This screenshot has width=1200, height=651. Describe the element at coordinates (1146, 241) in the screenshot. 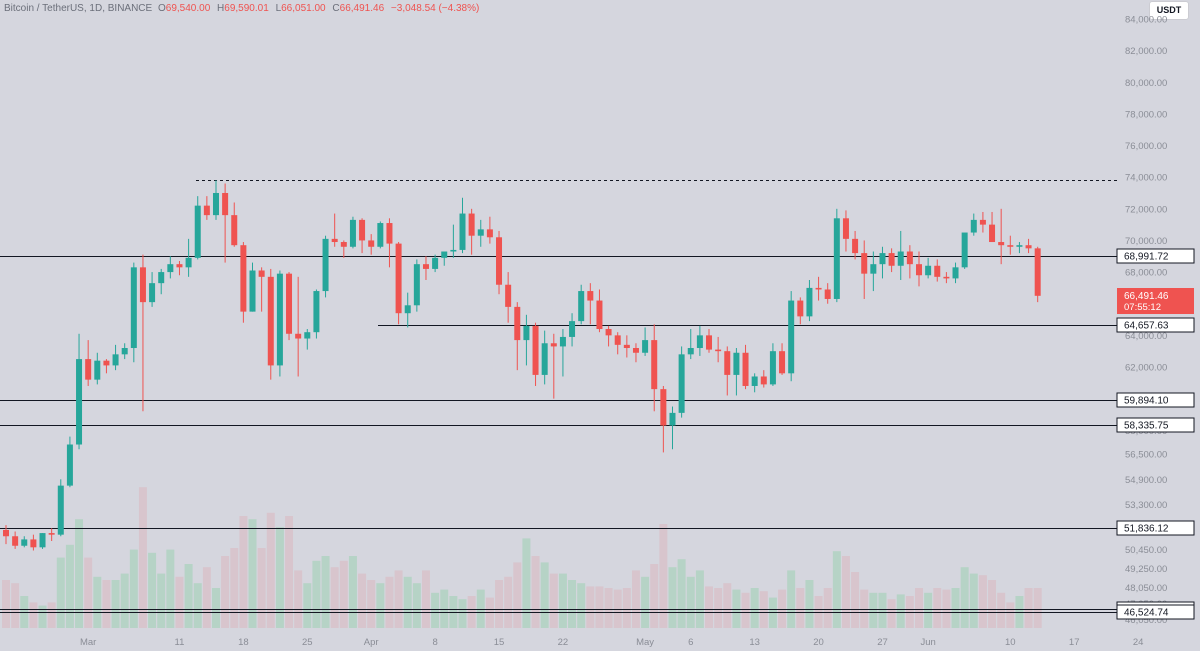

I see `price-tick-label: 70,000.00` at that location.